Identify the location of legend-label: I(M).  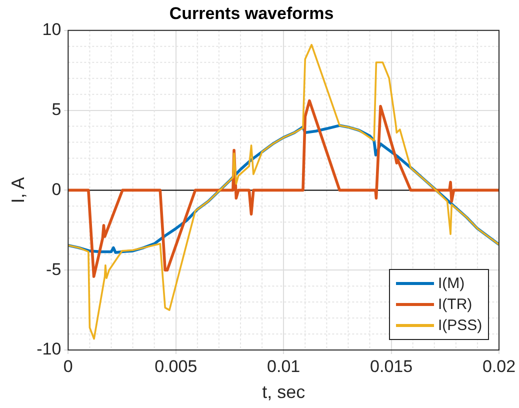
(451, 283).